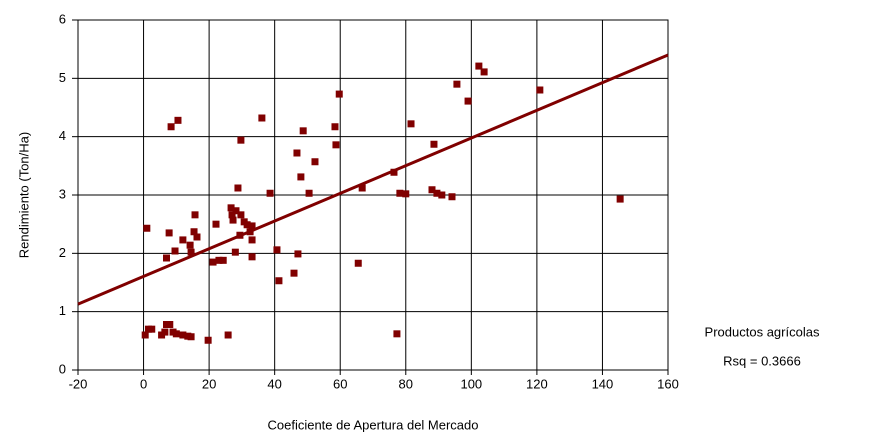 Image resolution: width=869 pixels, height=439 pixels. I want to click on x-tick-label: 160, so click(668, 383).